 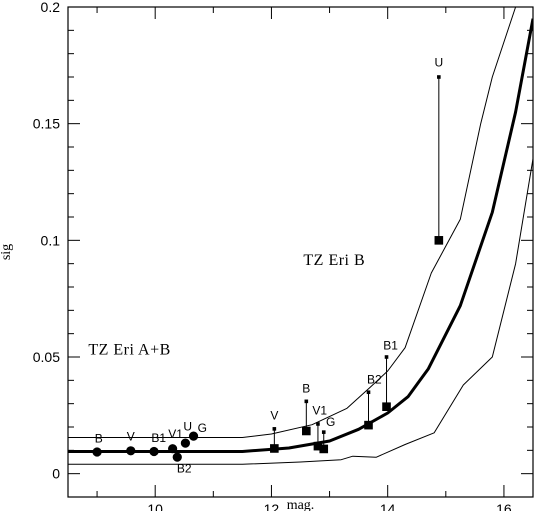 I want to click on point-circle-B1, so click(x=154, y=451).